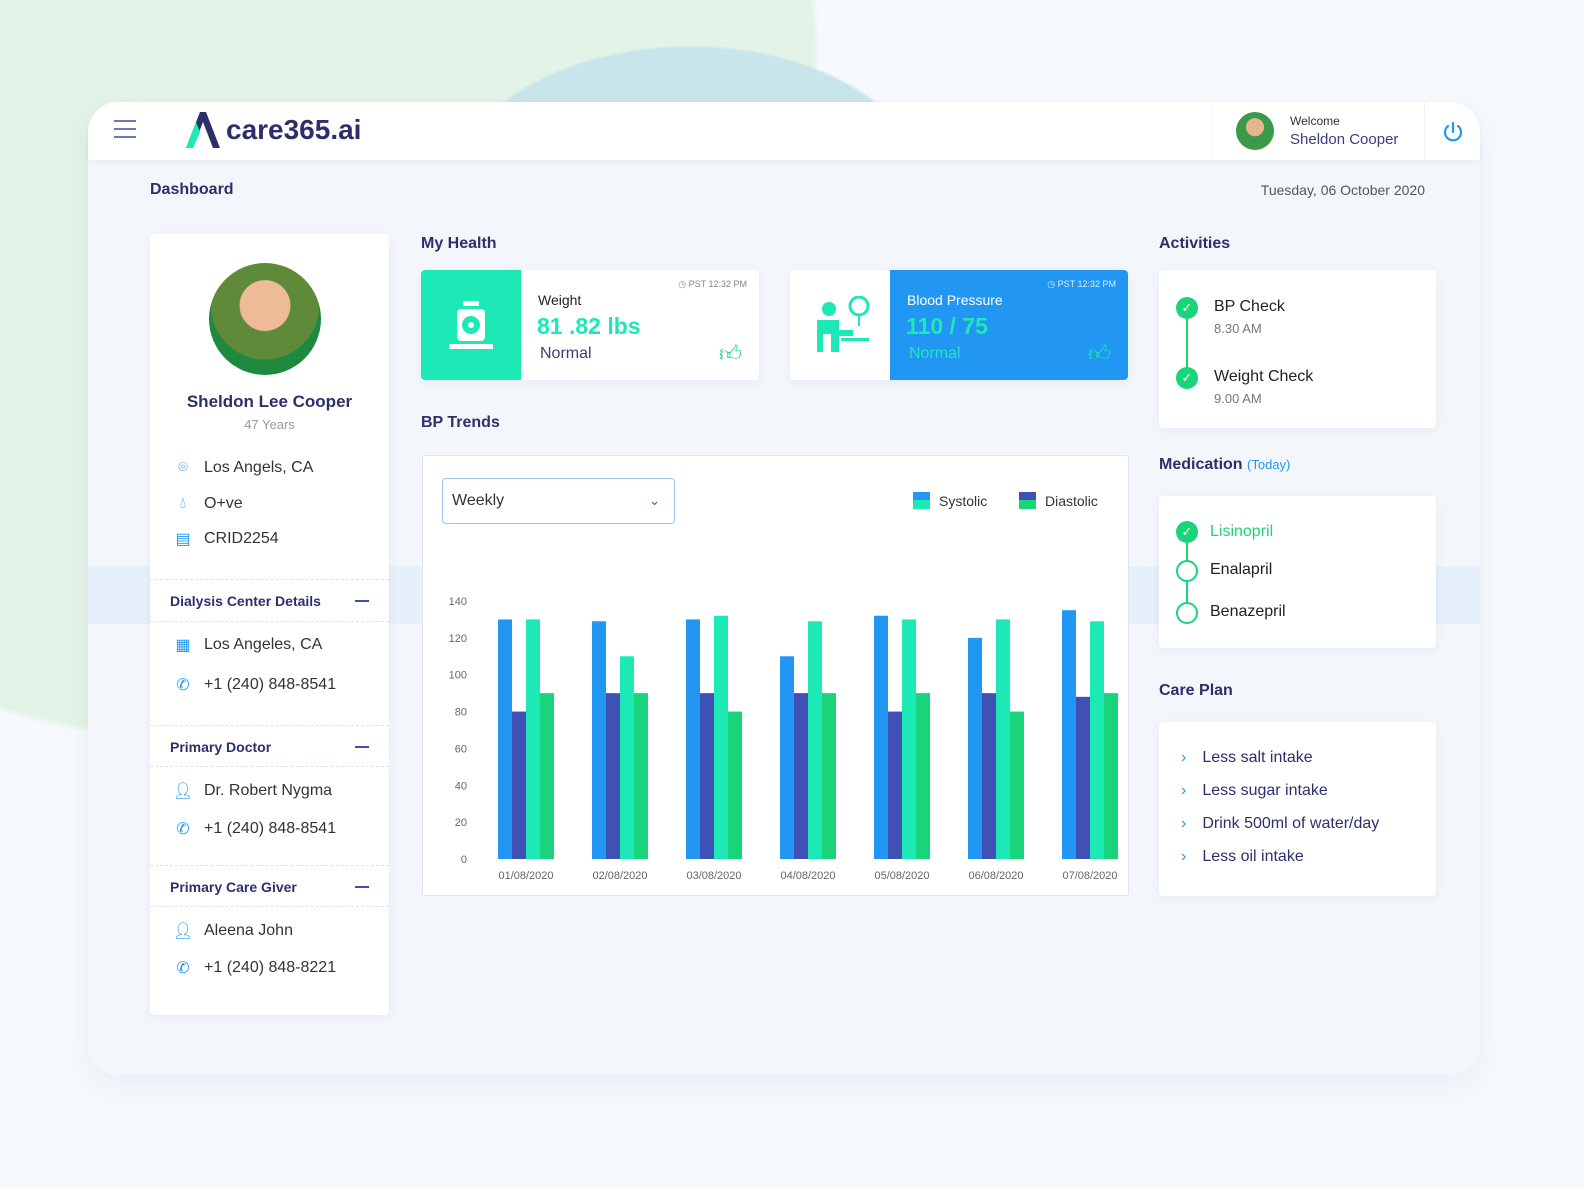  What do you see at coordinates (461, 823) in the screenshot?
I see `y-tick-label: 20` at bounding box center [461, 823].